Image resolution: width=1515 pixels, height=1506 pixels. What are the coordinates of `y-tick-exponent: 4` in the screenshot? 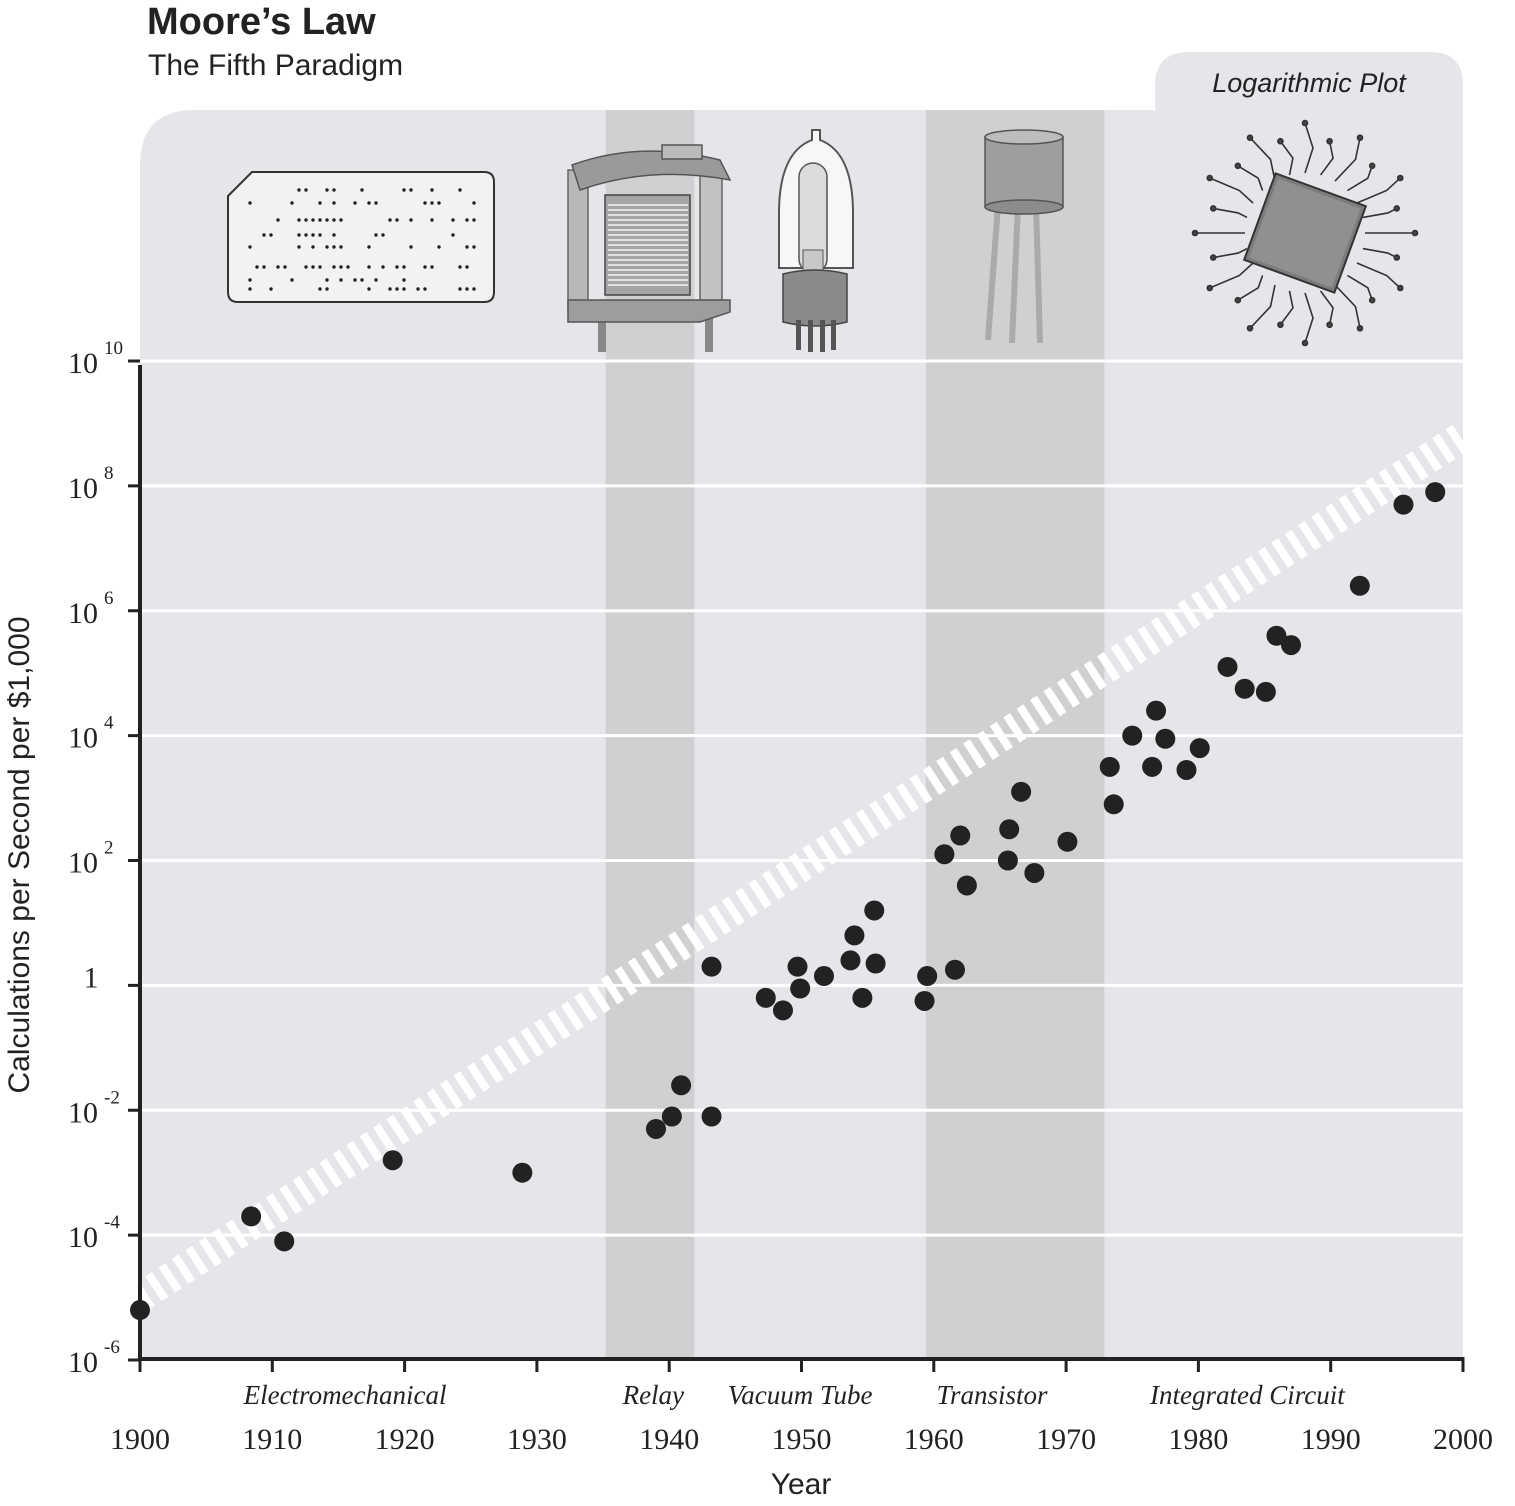 It's located at (109, 723).